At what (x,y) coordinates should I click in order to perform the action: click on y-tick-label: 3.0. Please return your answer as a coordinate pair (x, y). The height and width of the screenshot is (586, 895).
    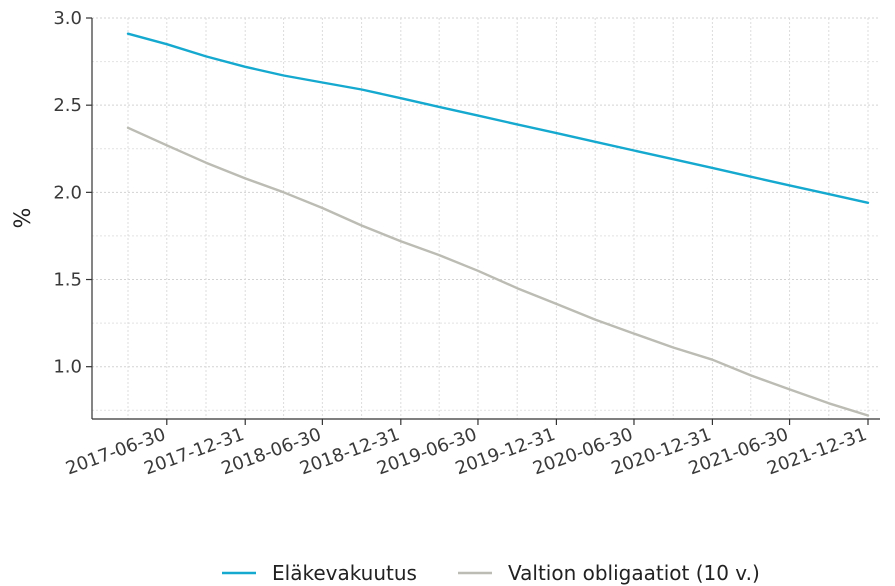
    Looking at the image, I should click on (67, 18).